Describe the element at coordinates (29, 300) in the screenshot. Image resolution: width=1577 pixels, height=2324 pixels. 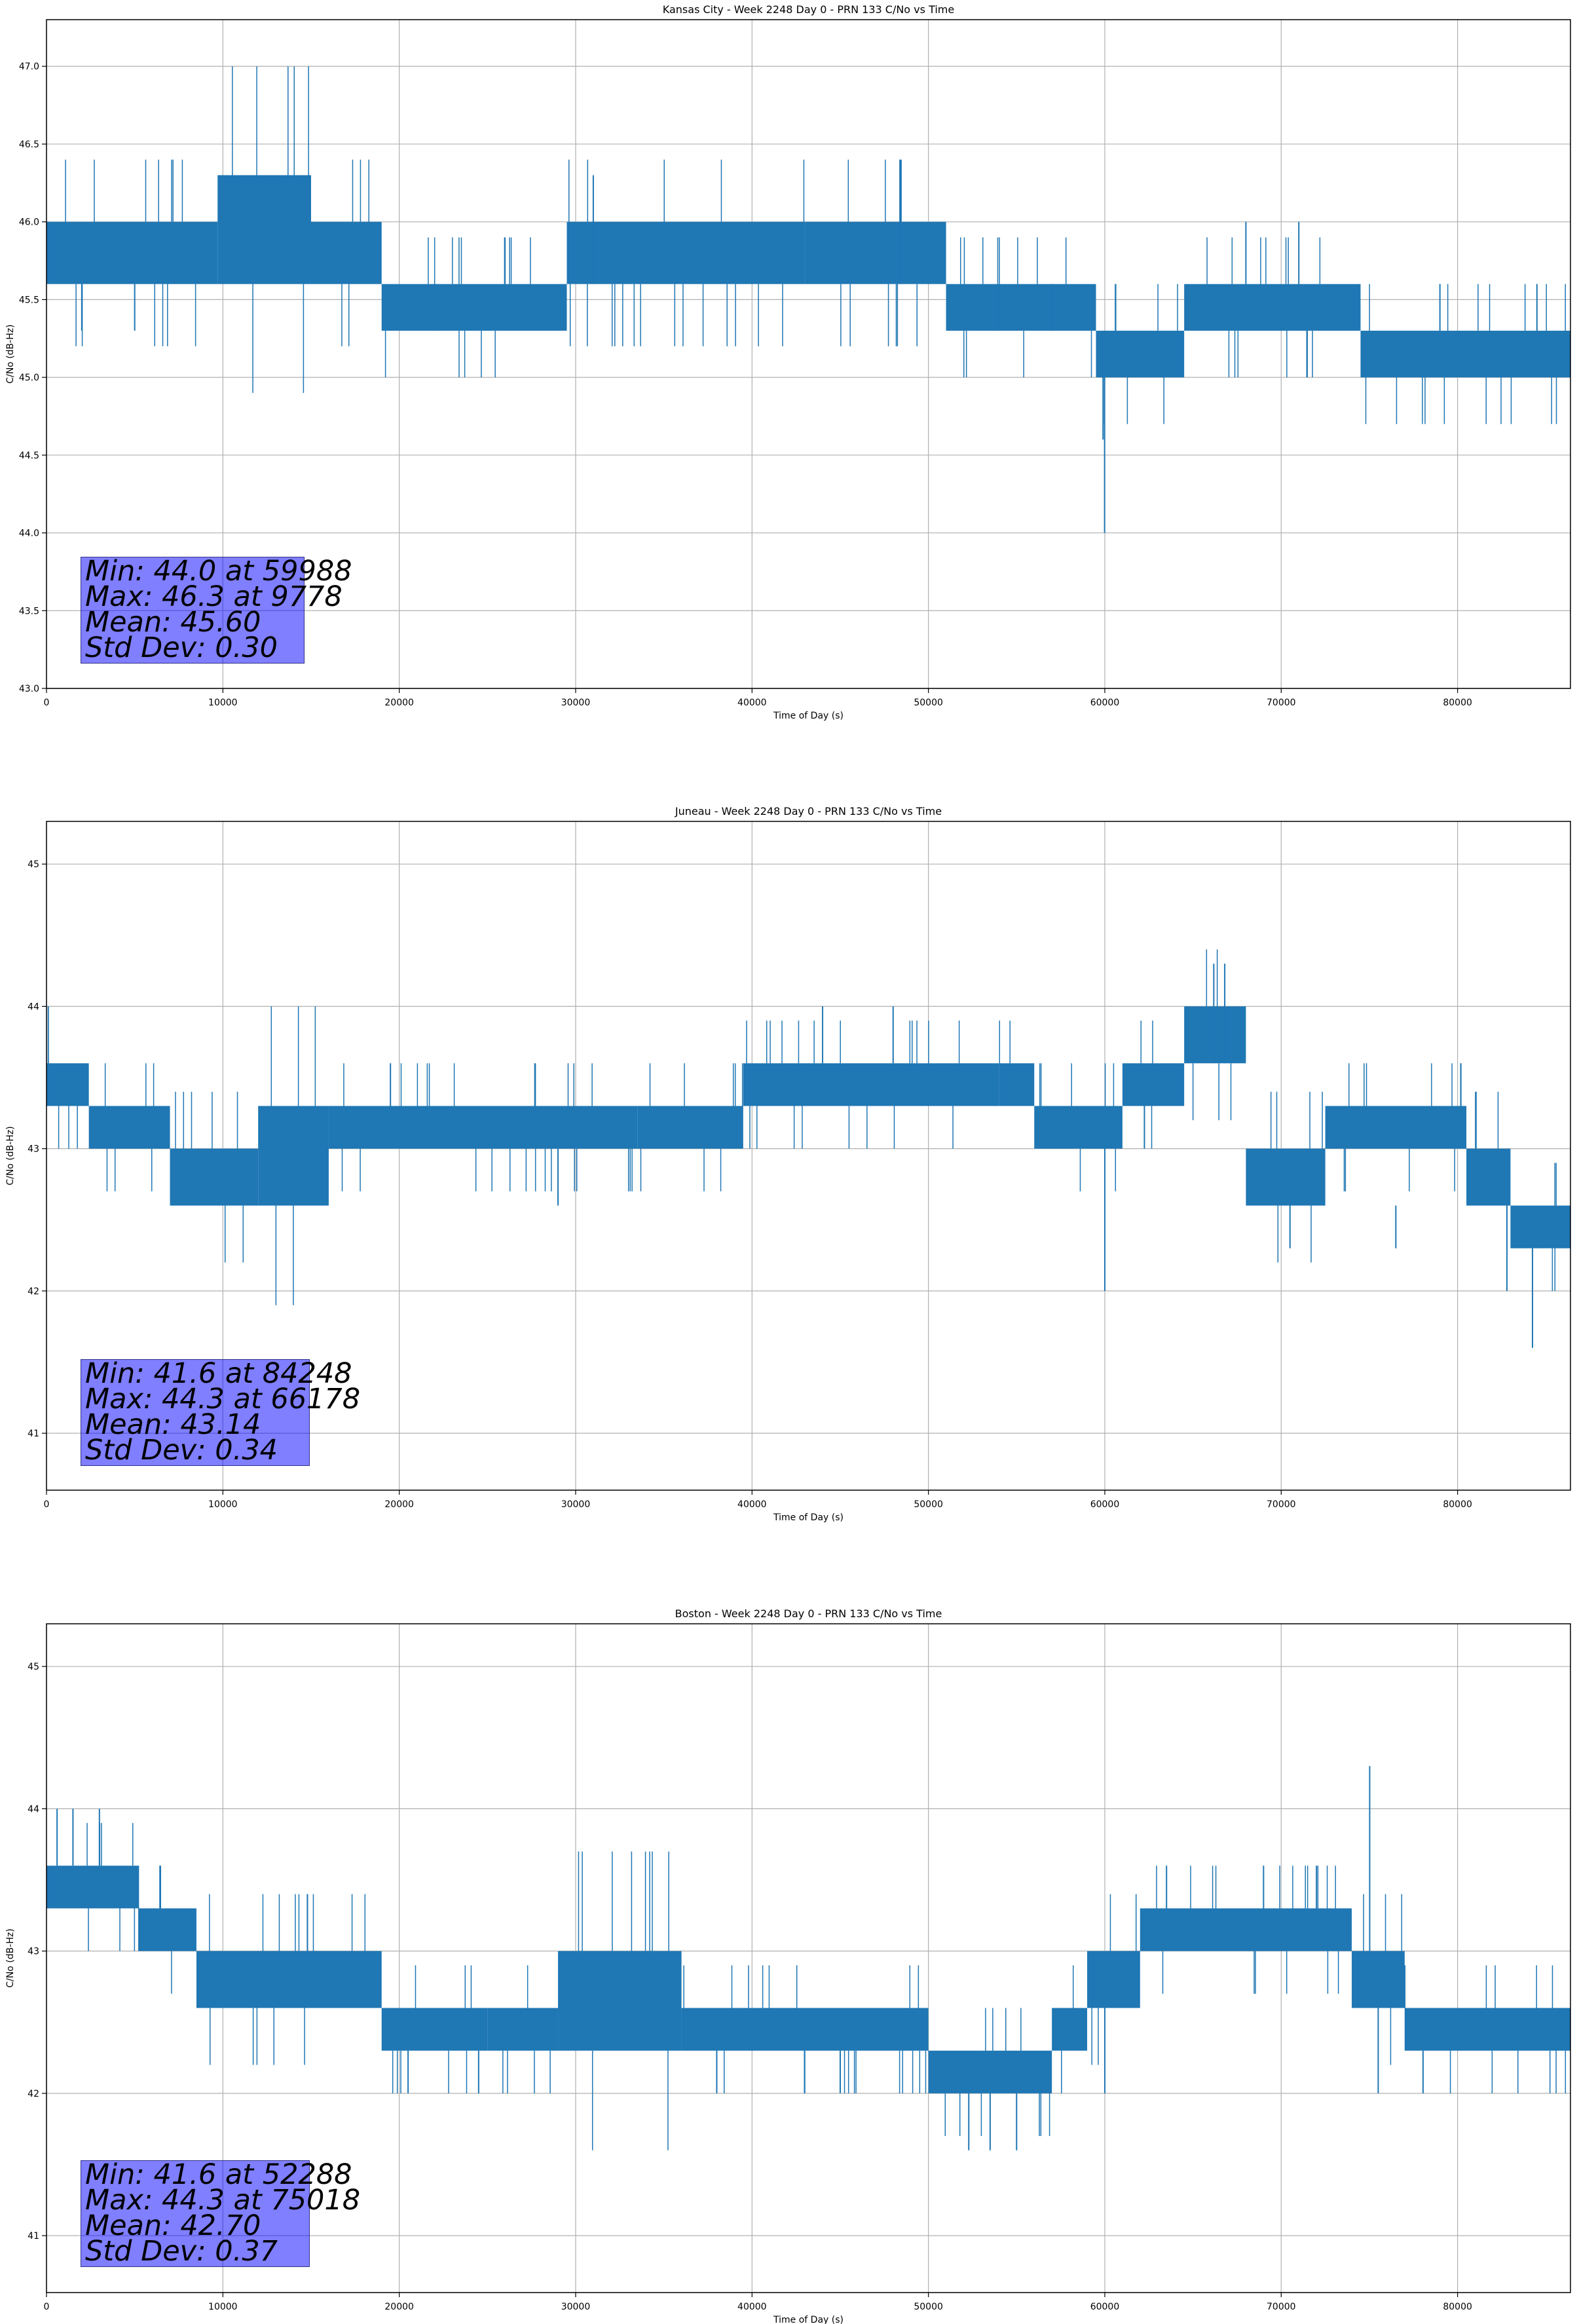
I see `y-tick-label: 45.5` at that location.